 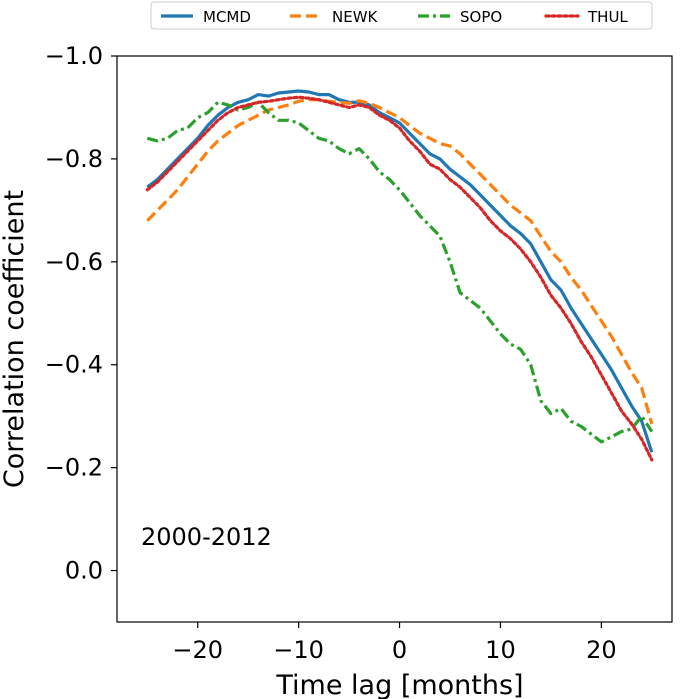 I want to click on y-tick-label: −1.0, so click(x=74, y=56).